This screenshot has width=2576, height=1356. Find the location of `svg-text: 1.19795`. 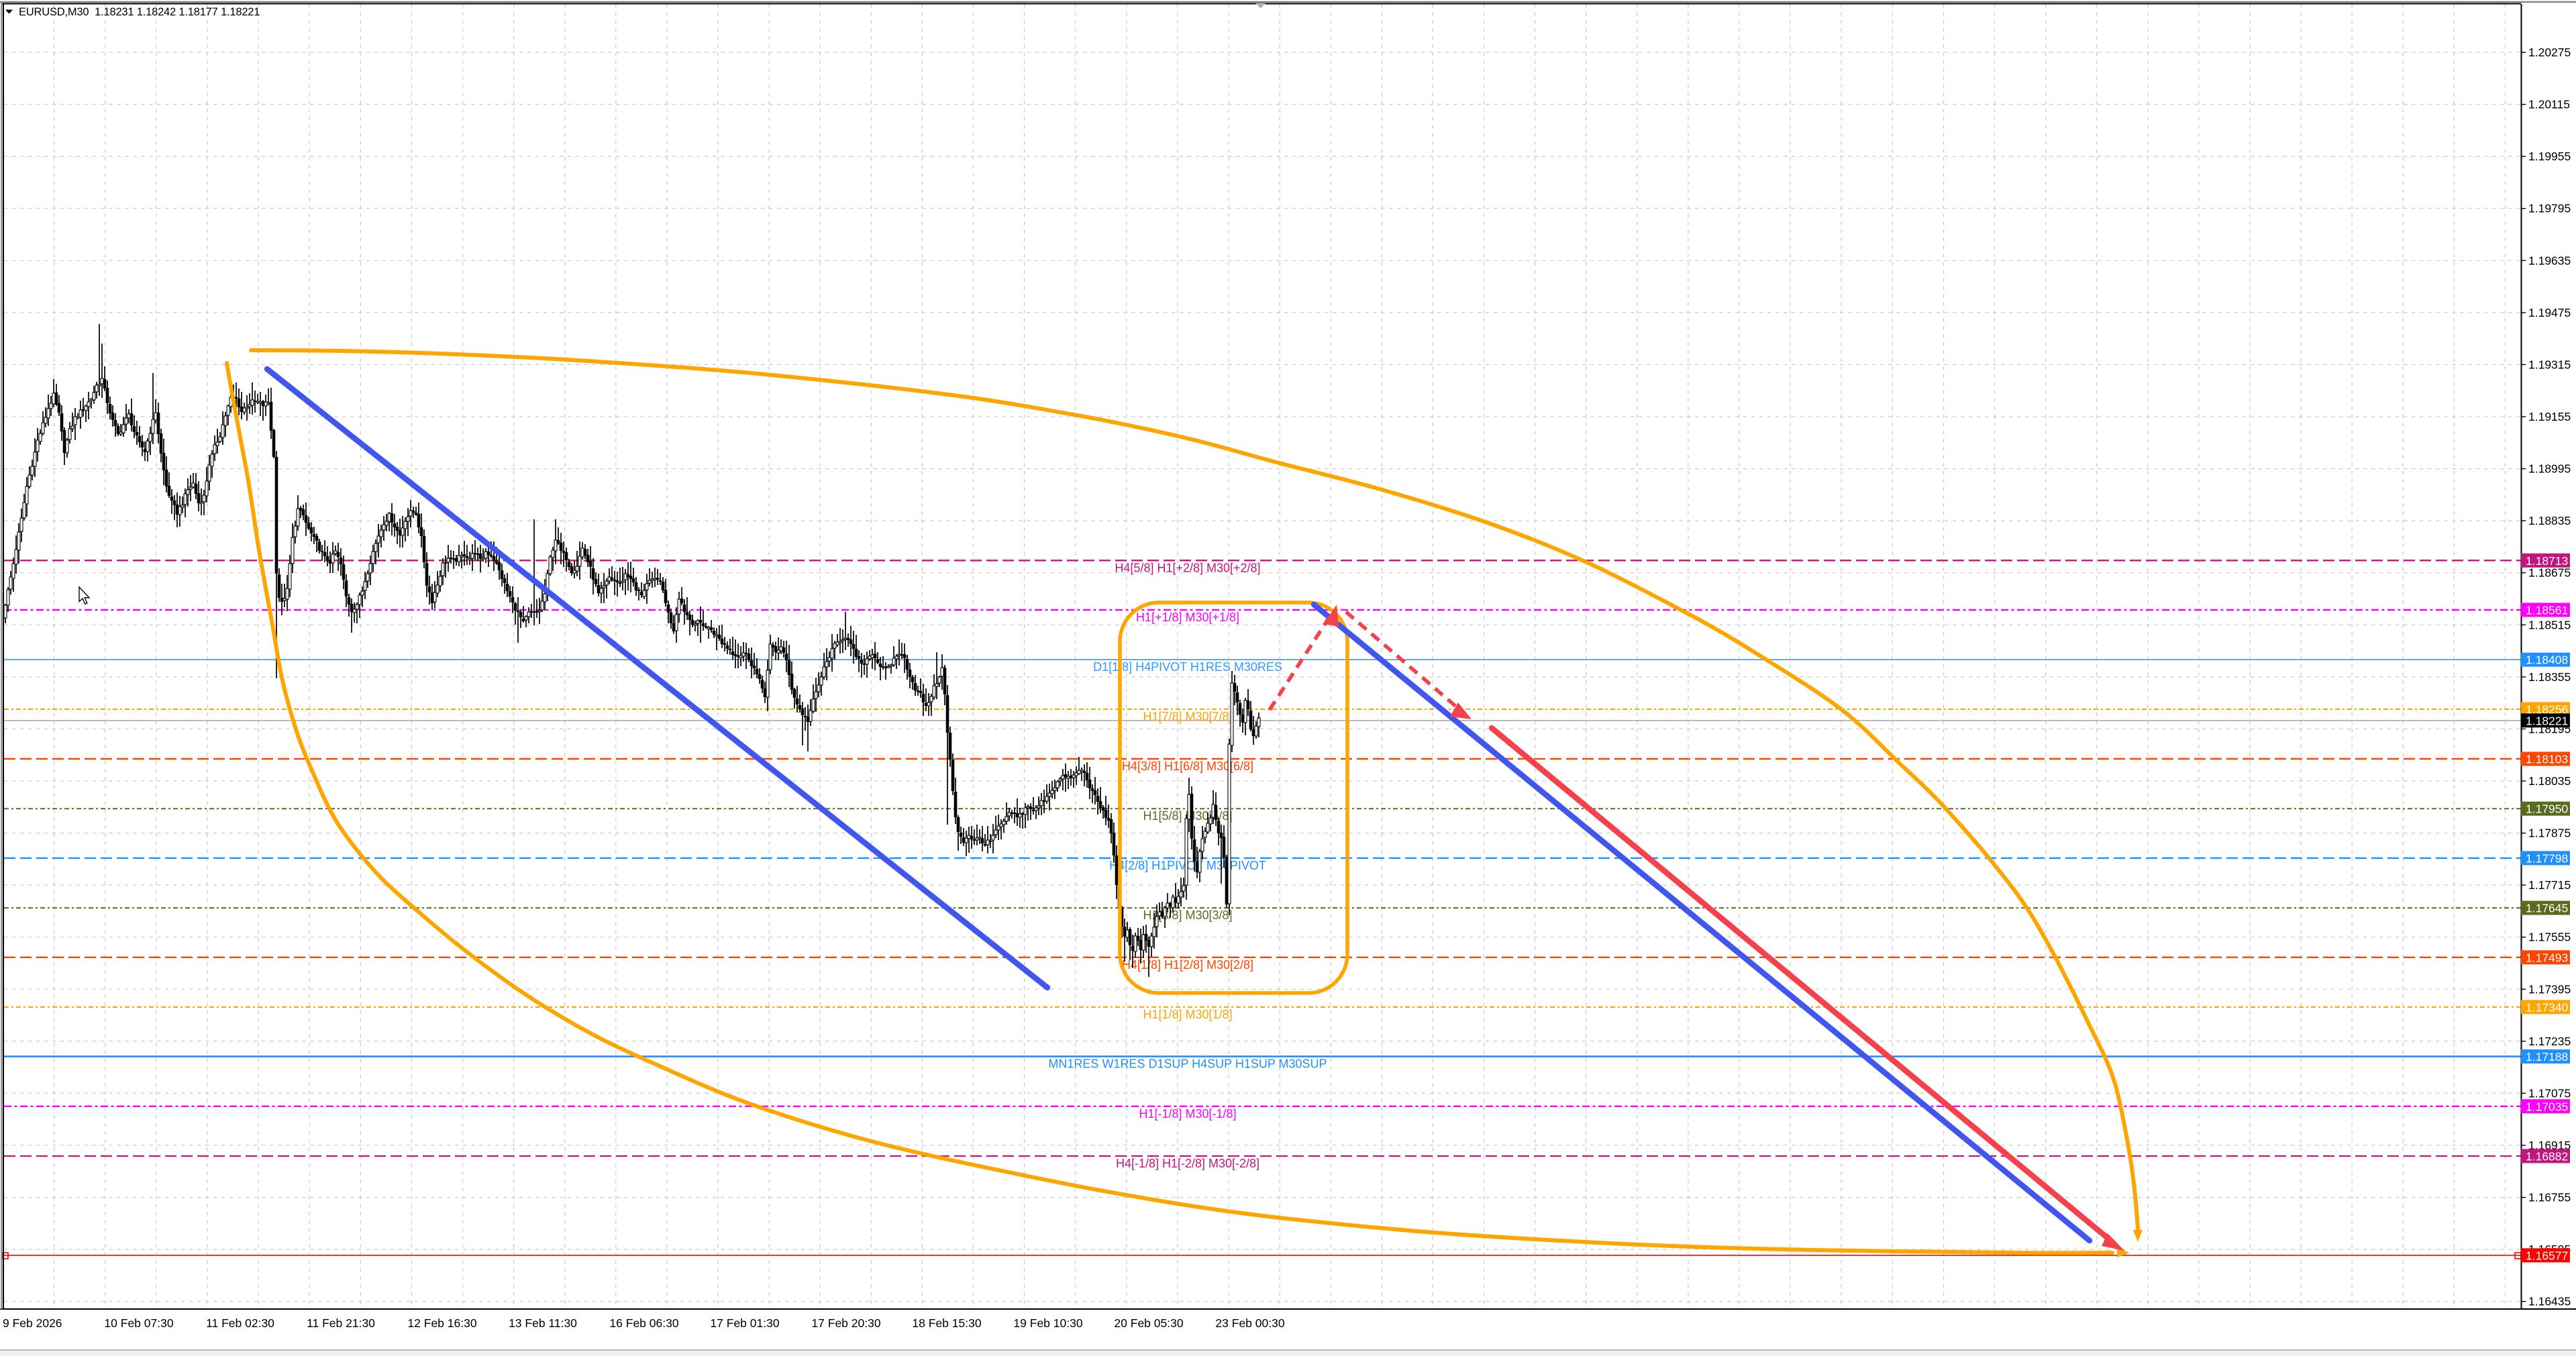

svg-text: 1.19795 is located at coordinates (2549, 208).